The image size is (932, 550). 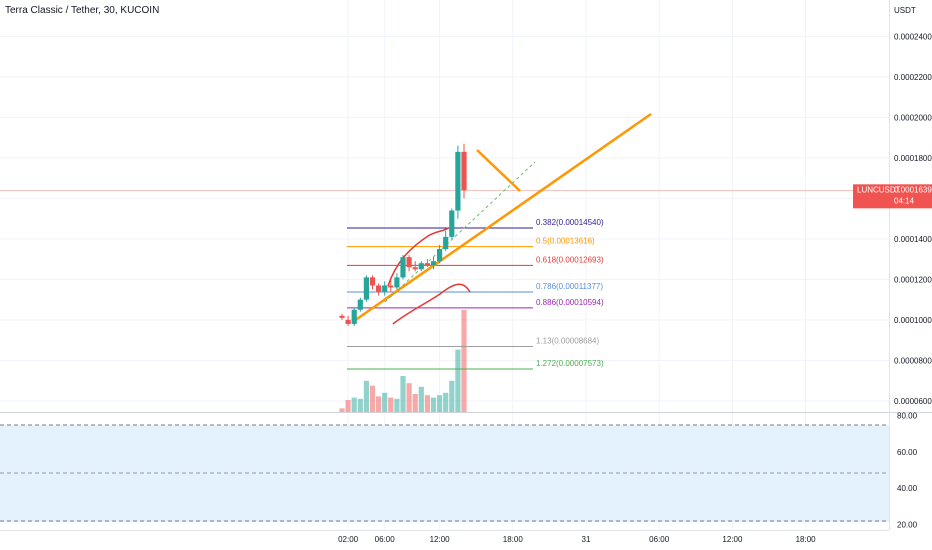 I want to click on last-price-box, so click(x=892, y=196).